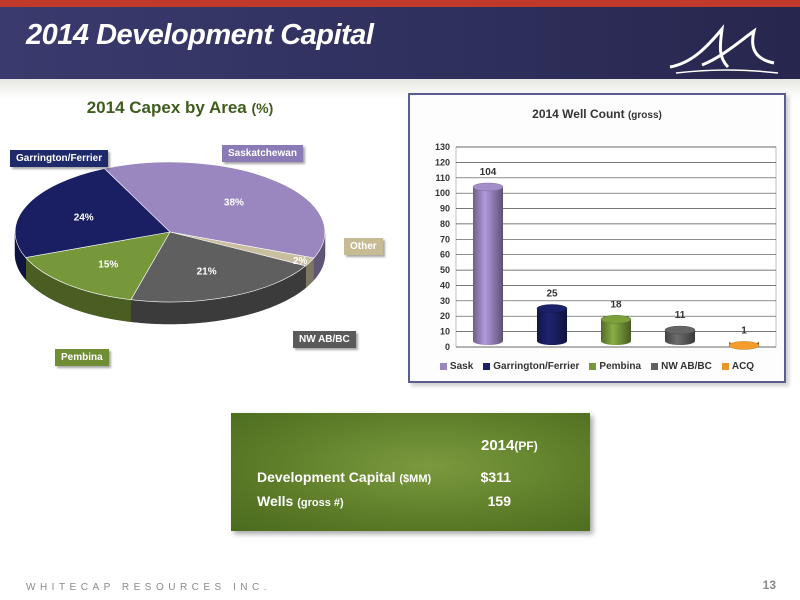  I want to click on y-tick-label: 30, so click(445, 301).